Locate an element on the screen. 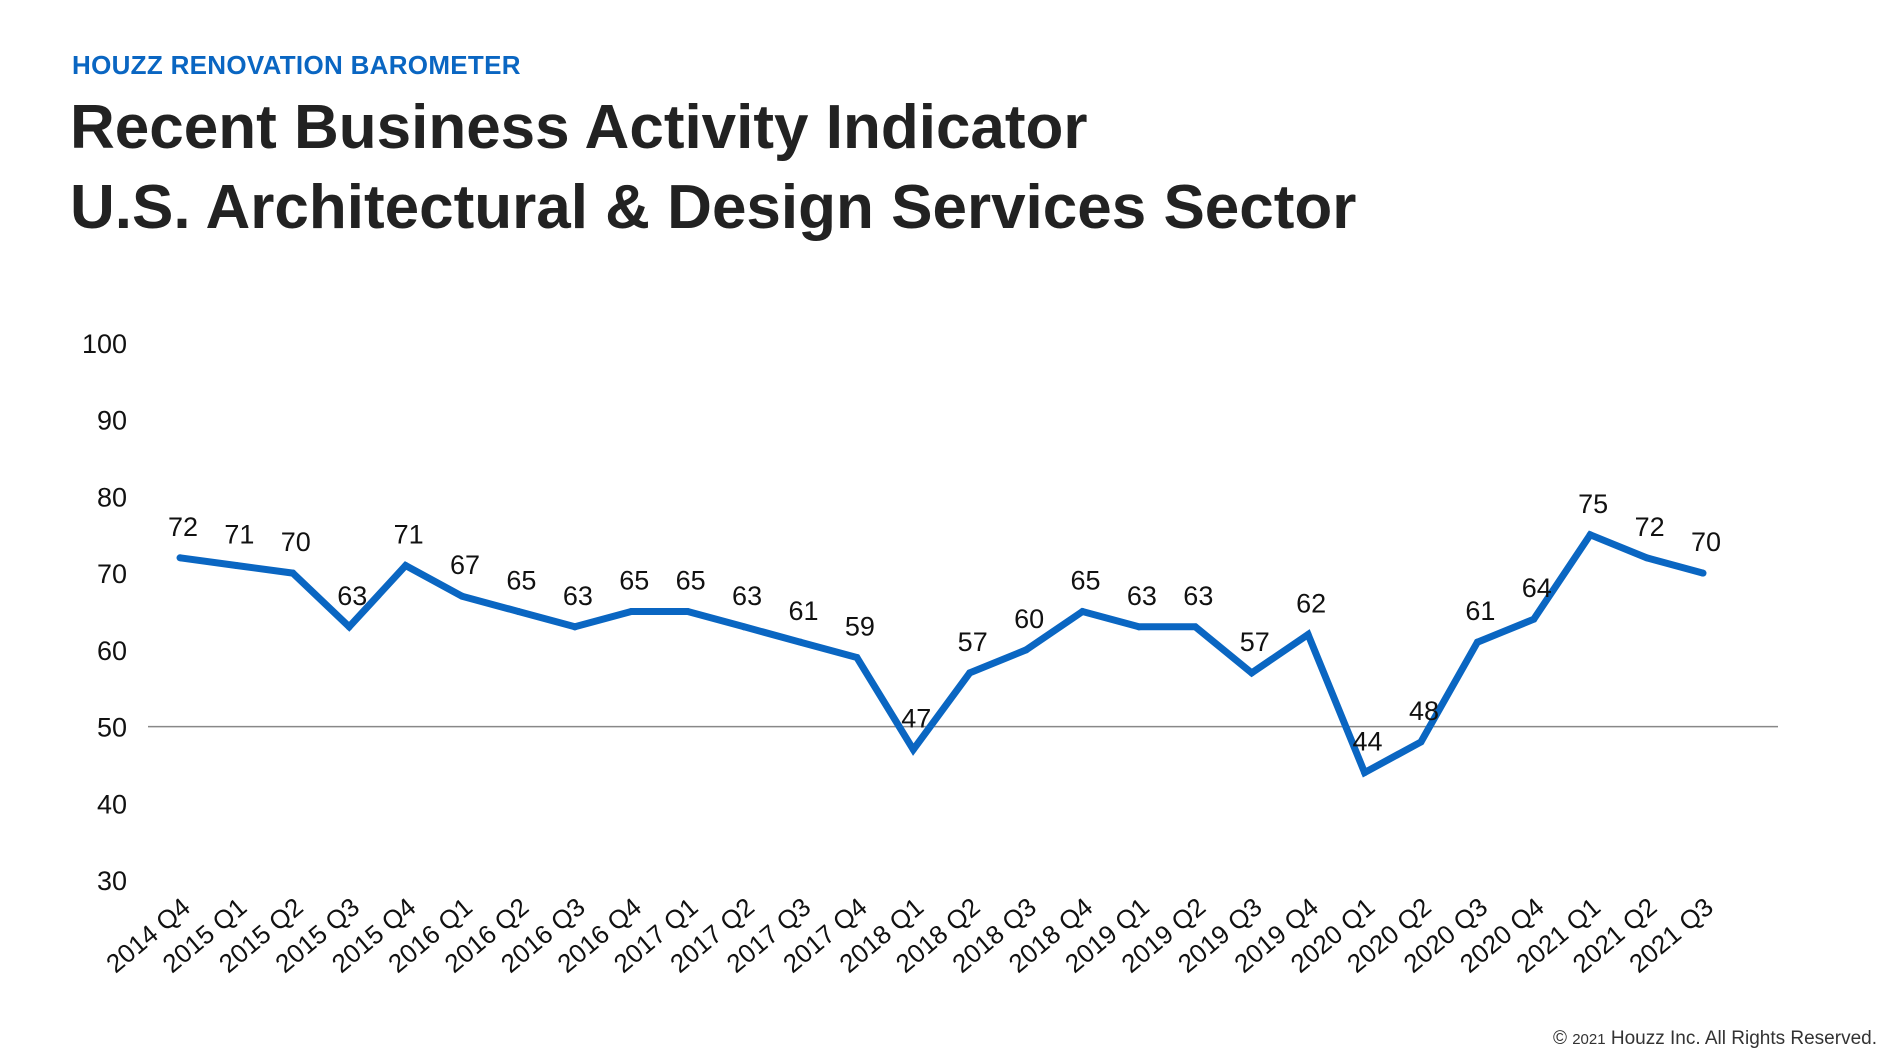 This screenshot has width=1887, height=1064. data-label: 67 is located at coordinates (465, 565).